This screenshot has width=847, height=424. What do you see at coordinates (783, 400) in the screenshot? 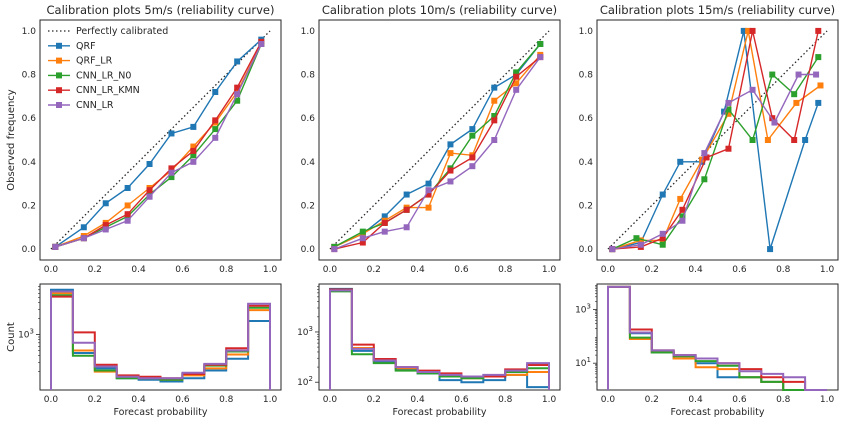
I see `panel-3-hist-xtick-label: 0.8` at bounding box center [783, 400].